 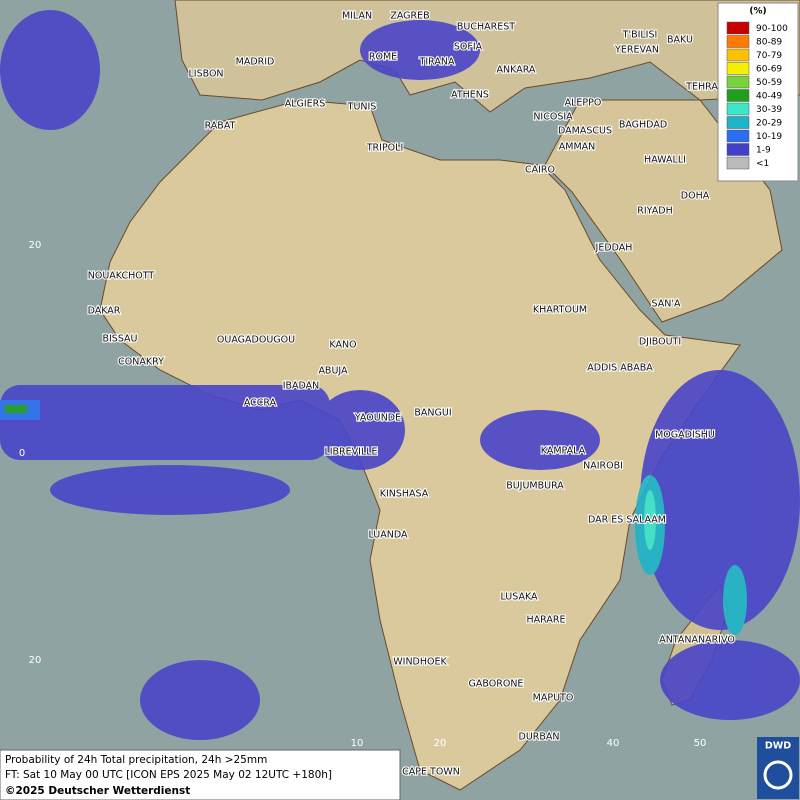 What do you see at coordinates (383, 57) in the screenshot?
I see `city-label: ROME` at bounding box center [383, 57].